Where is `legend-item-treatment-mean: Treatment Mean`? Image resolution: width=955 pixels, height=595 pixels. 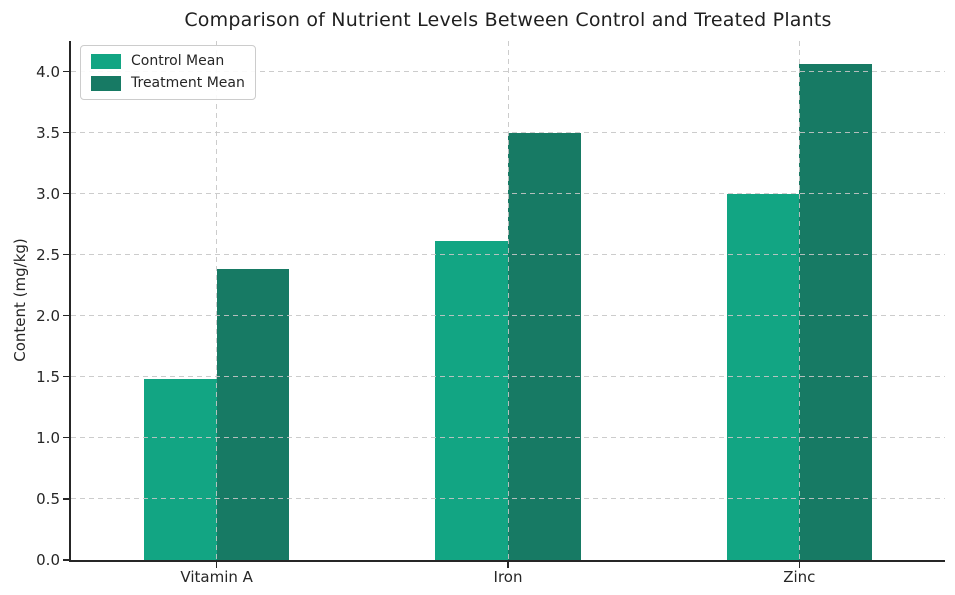
legend-item-treatment-mean: Treatment Mean is located at coordinates (168, 83).